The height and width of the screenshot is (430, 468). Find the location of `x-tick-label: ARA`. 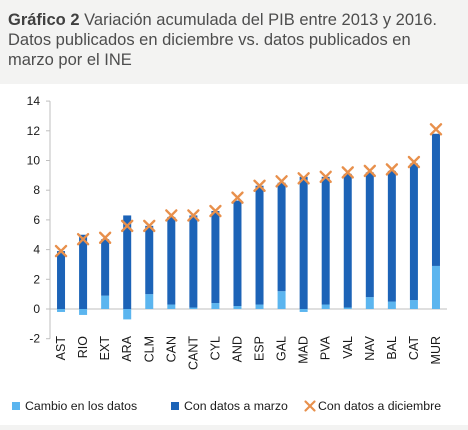

x-tick-label: ARA is located at coordinates (127, 348).